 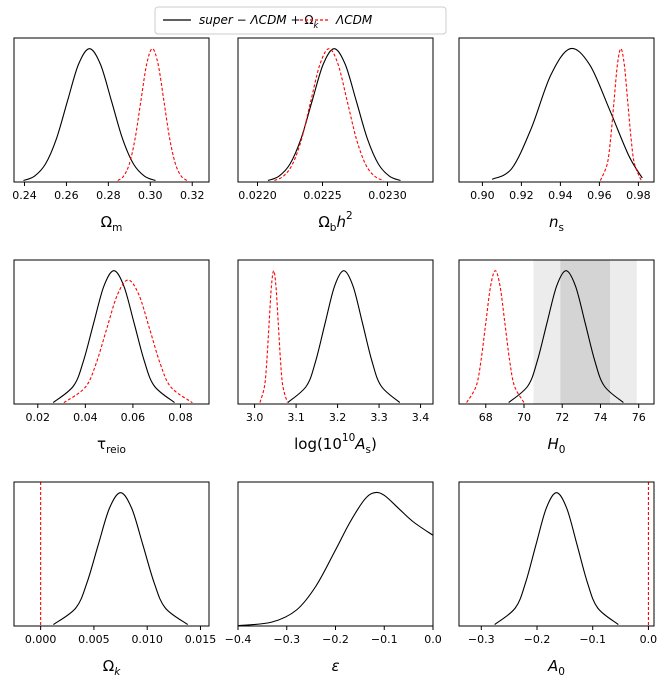 I want to click on x-tick-label: 72, so click(x=562, y=417).